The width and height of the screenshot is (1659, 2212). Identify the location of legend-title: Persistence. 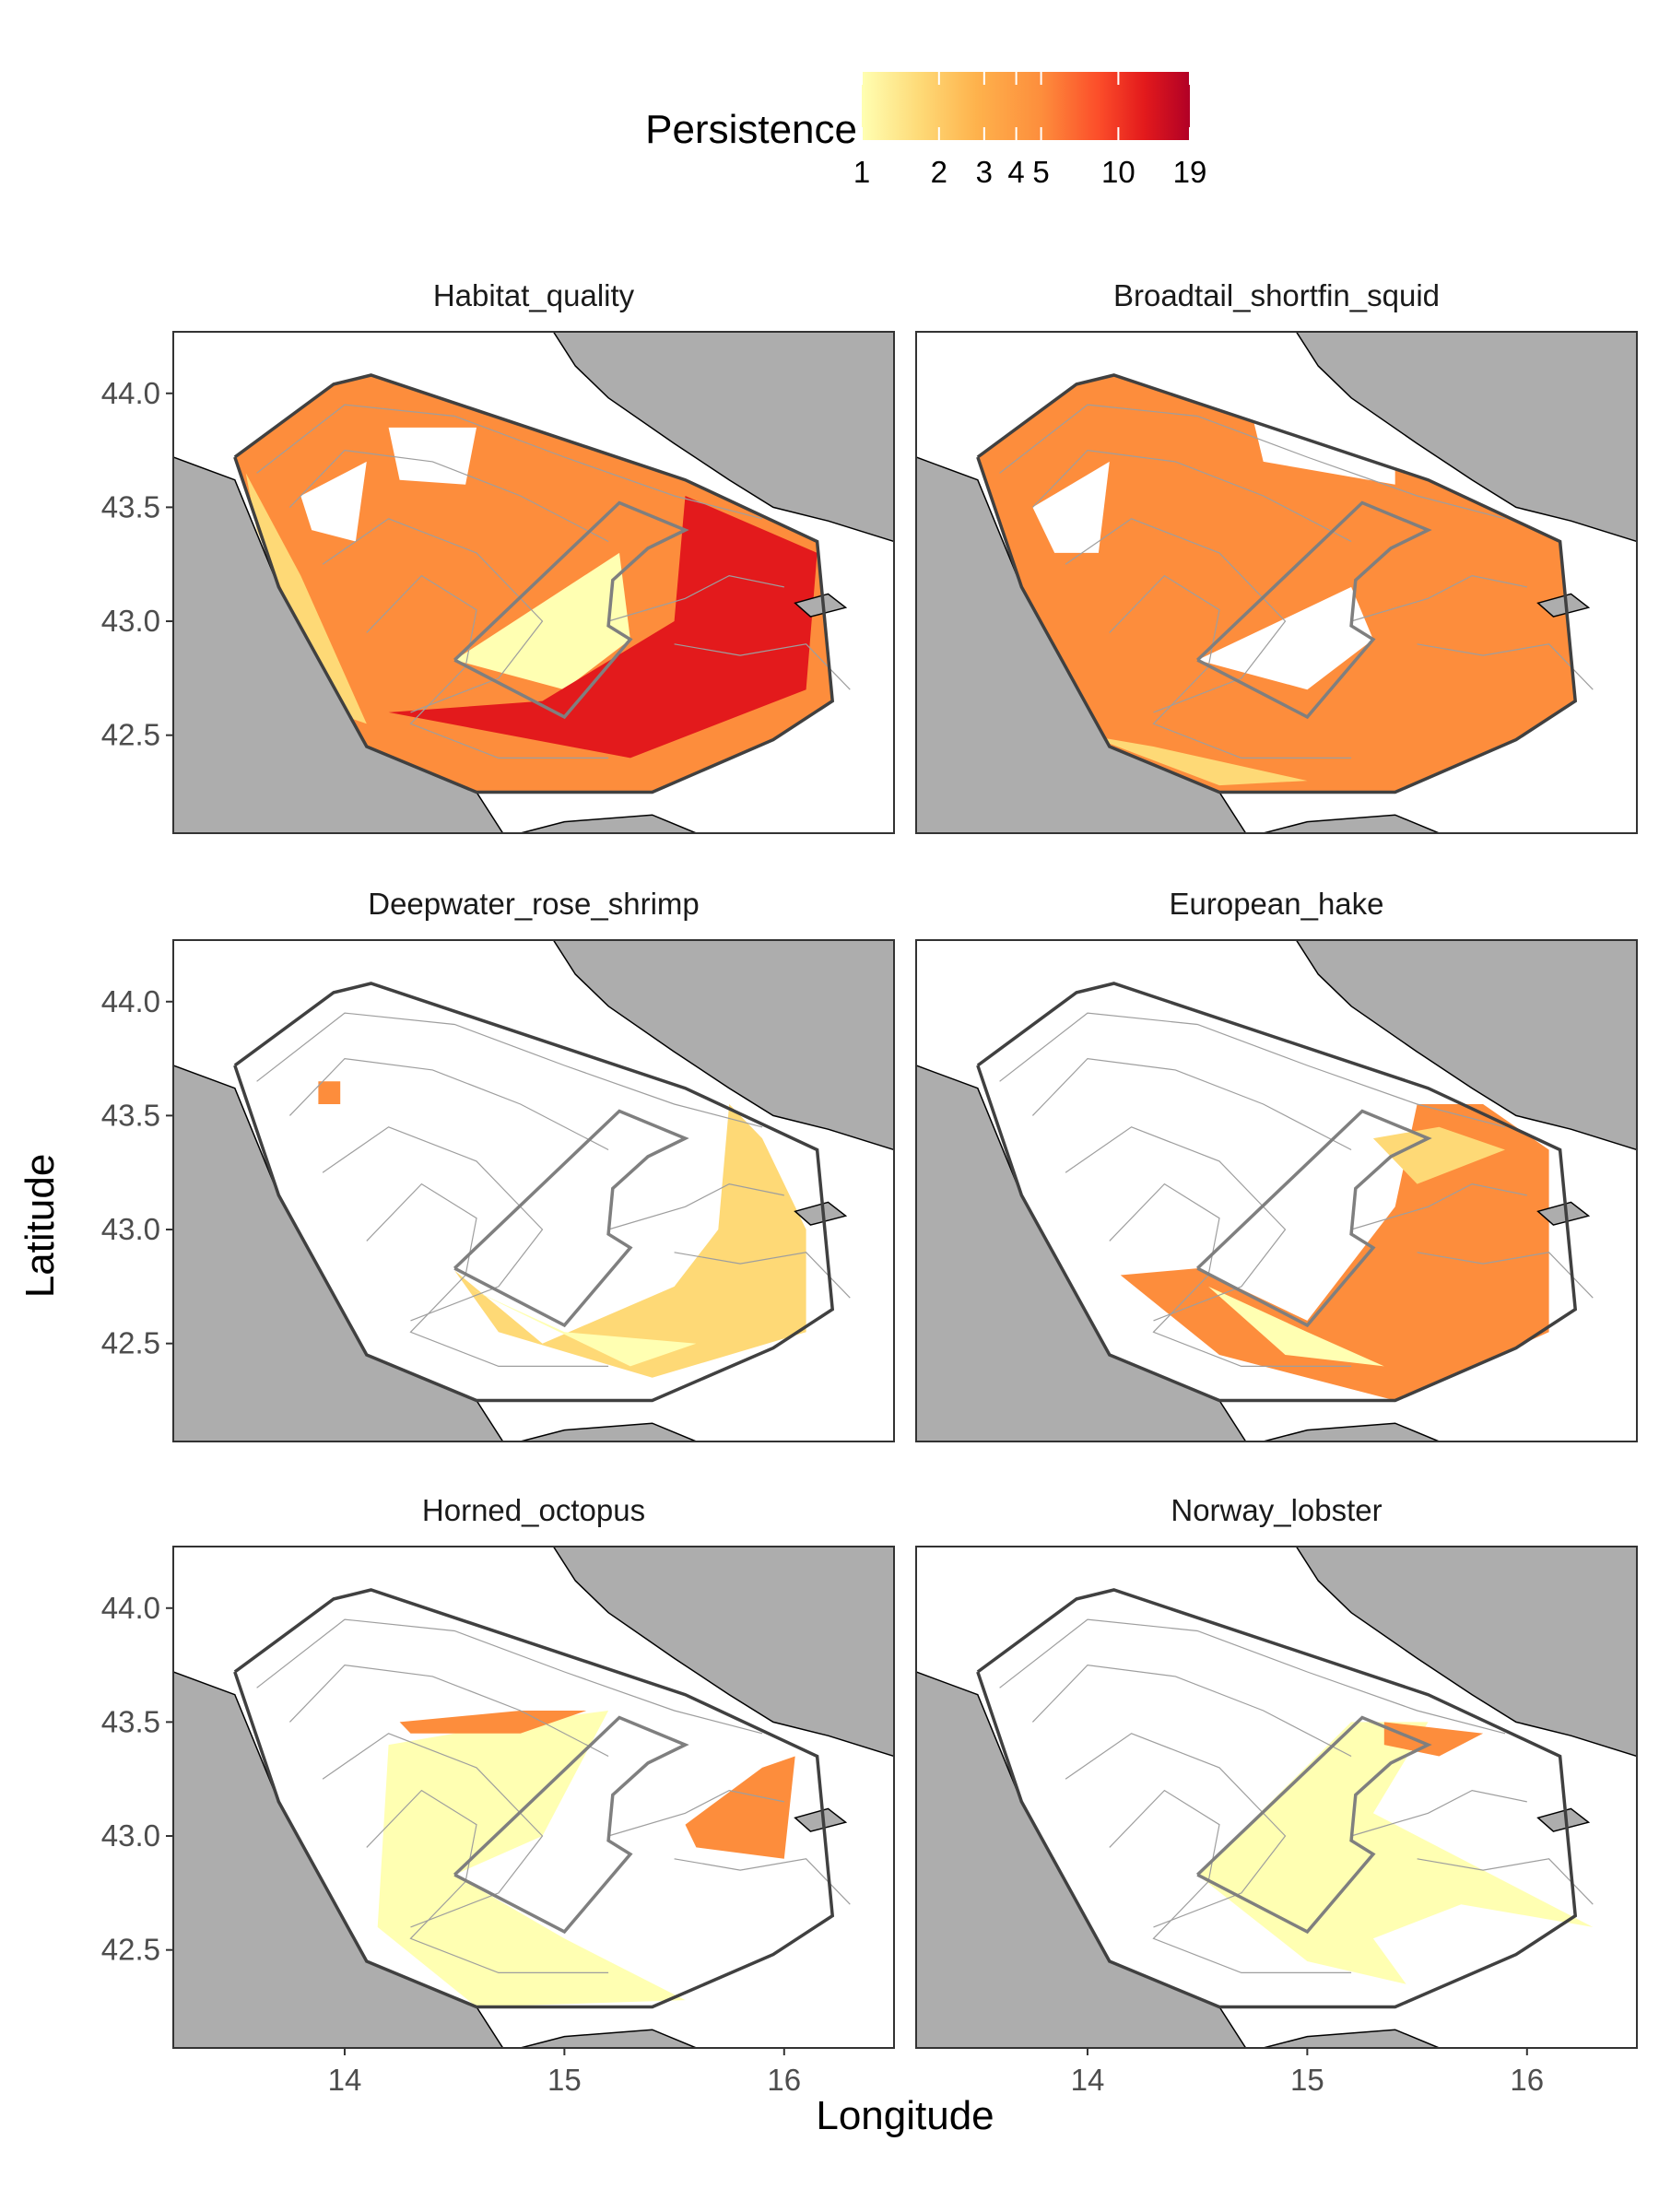
(751, 129).